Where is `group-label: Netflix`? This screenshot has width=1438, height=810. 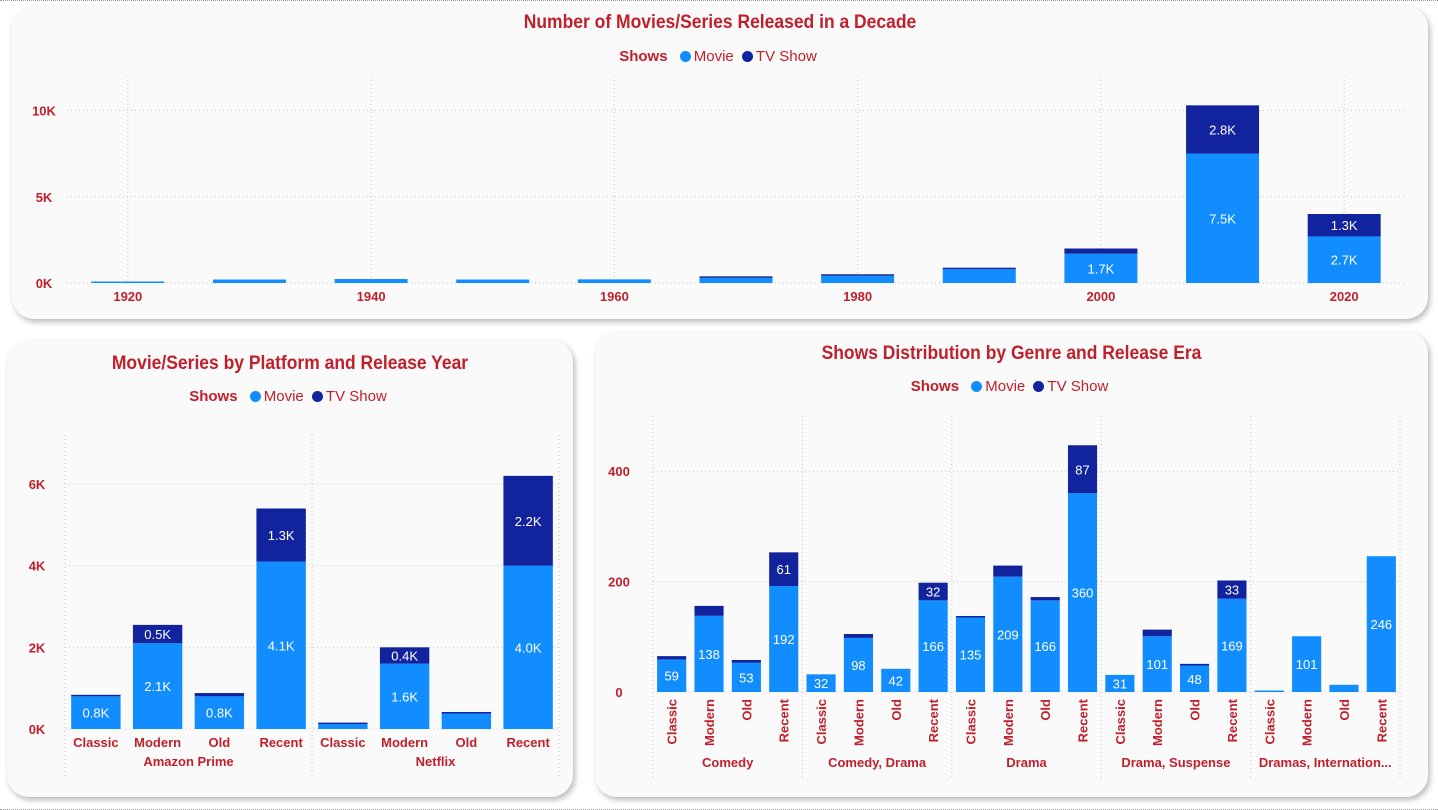
group-label: Netflix is located at coordinates (436, 761).